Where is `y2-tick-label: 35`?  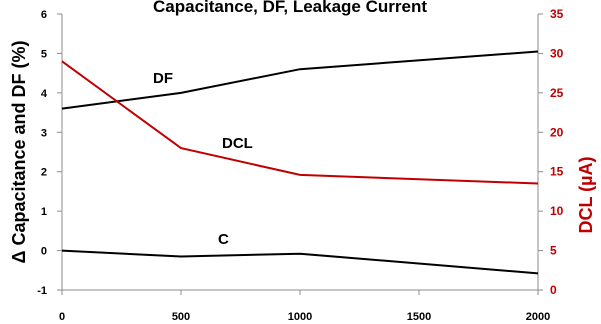 y2-tick-label: 35 is located at coordinates (557, 14).